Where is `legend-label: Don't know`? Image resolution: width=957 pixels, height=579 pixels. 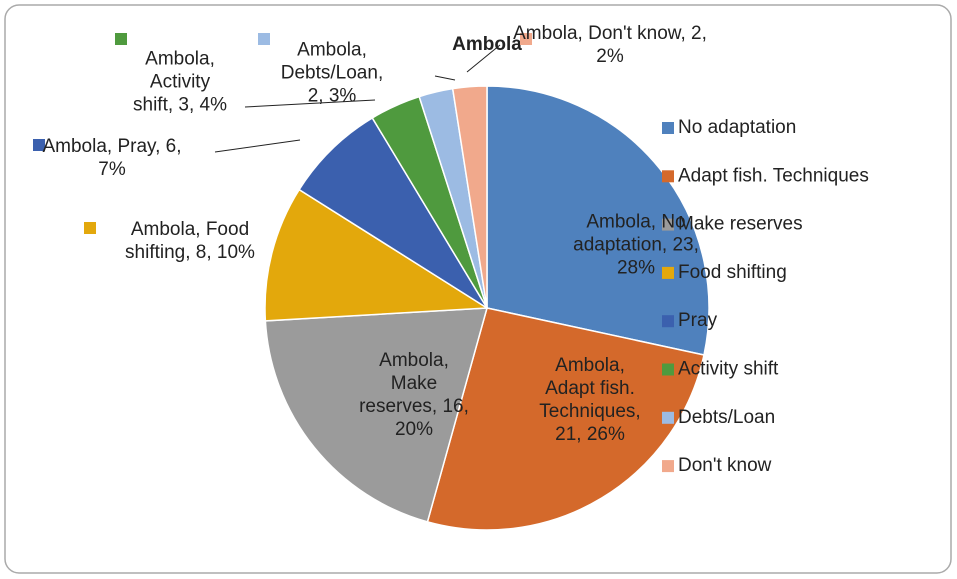
legend-label: Don't know is located at coordinates (725, 465).